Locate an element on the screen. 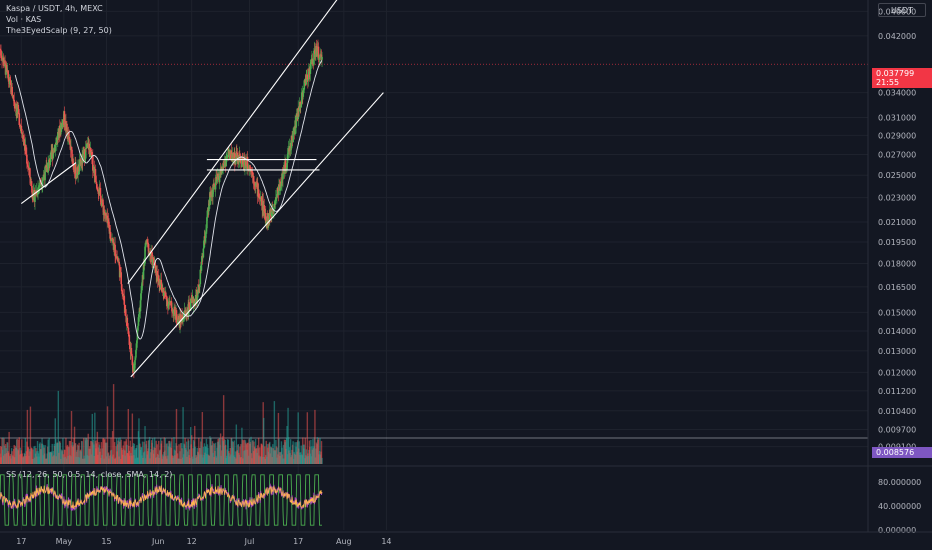  current-price-tag: 0.037799 21:55 is located at coordinates (902, 78).